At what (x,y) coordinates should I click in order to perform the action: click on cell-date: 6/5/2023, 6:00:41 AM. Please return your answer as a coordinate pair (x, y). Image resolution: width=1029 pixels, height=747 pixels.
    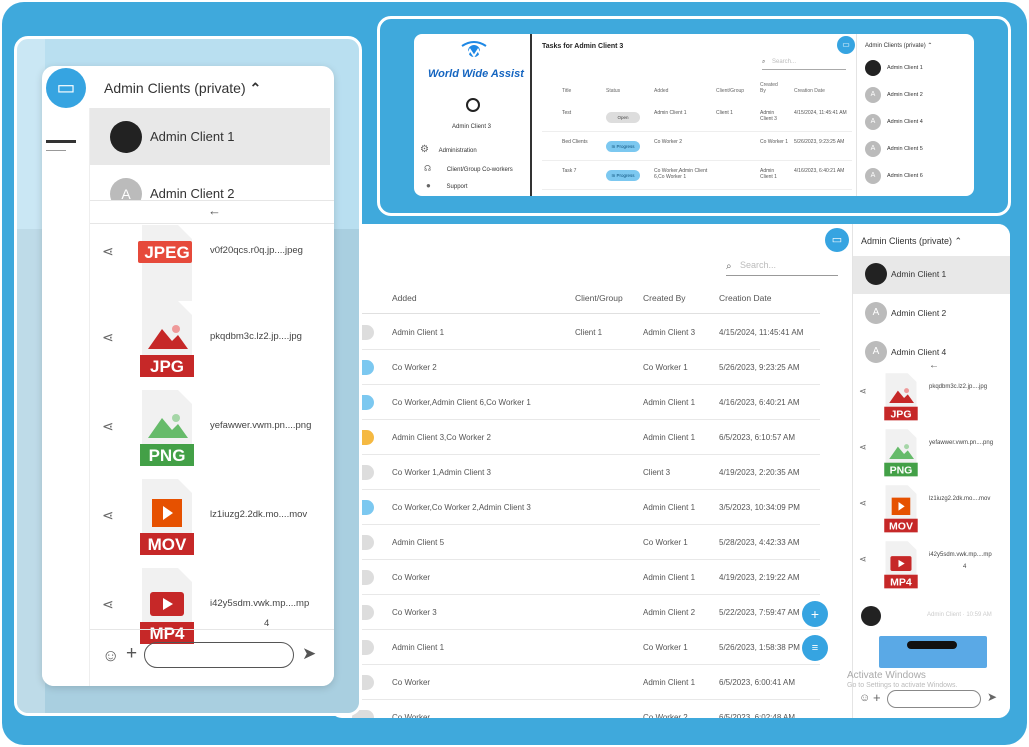
    Looking at the image, I should click on (757, 682).